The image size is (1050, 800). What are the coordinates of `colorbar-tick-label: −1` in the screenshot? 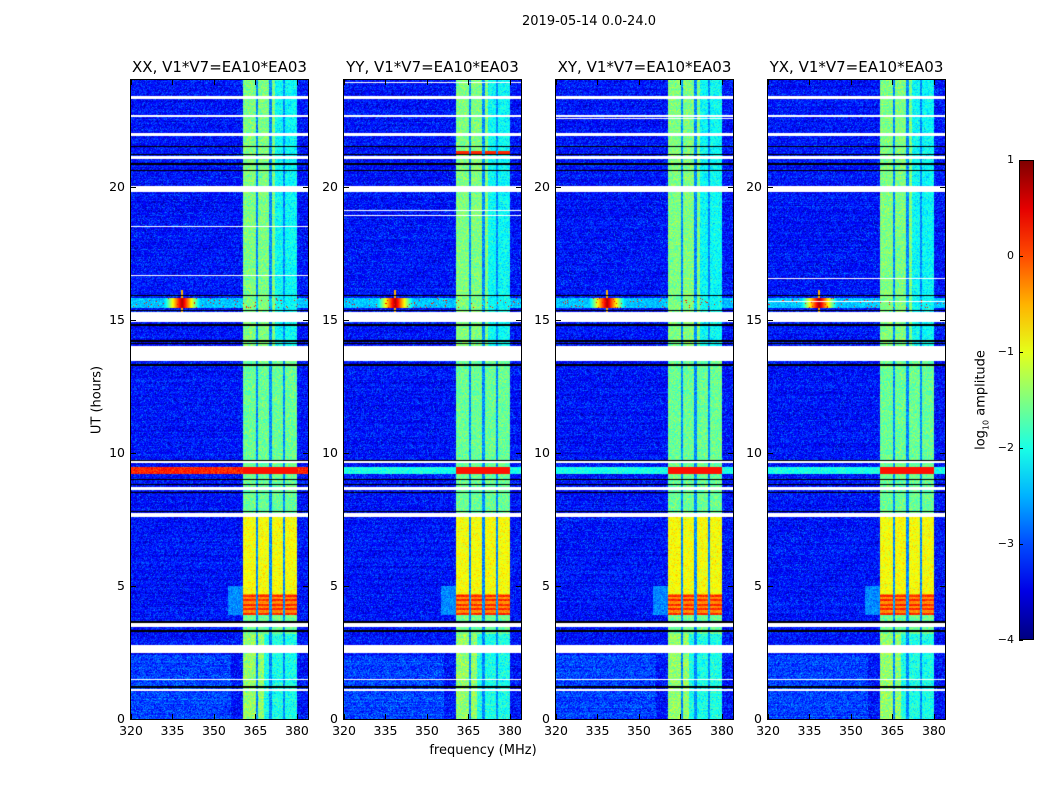 It's located at (1005, 351).